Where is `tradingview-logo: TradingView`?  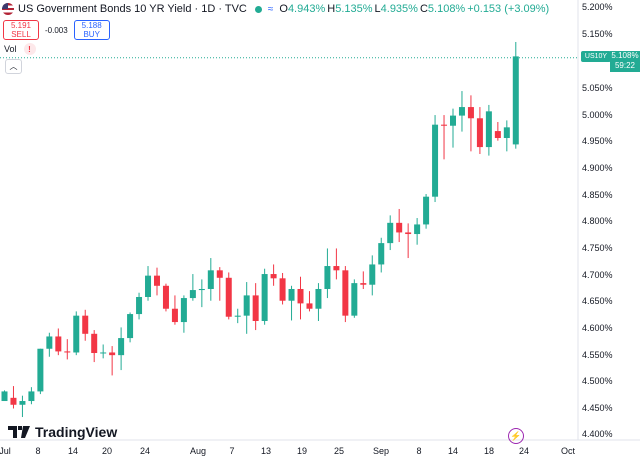 tradingview-logo: TradingView is located at coordinates (62, 432).